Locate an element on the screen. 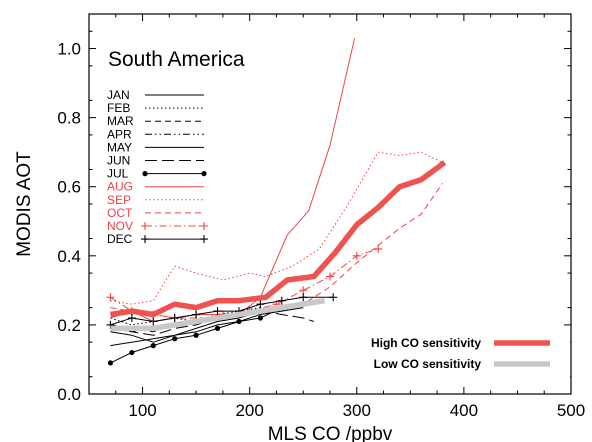  y-tick-label-2: 0.4 is located at coordinates (69, 256).